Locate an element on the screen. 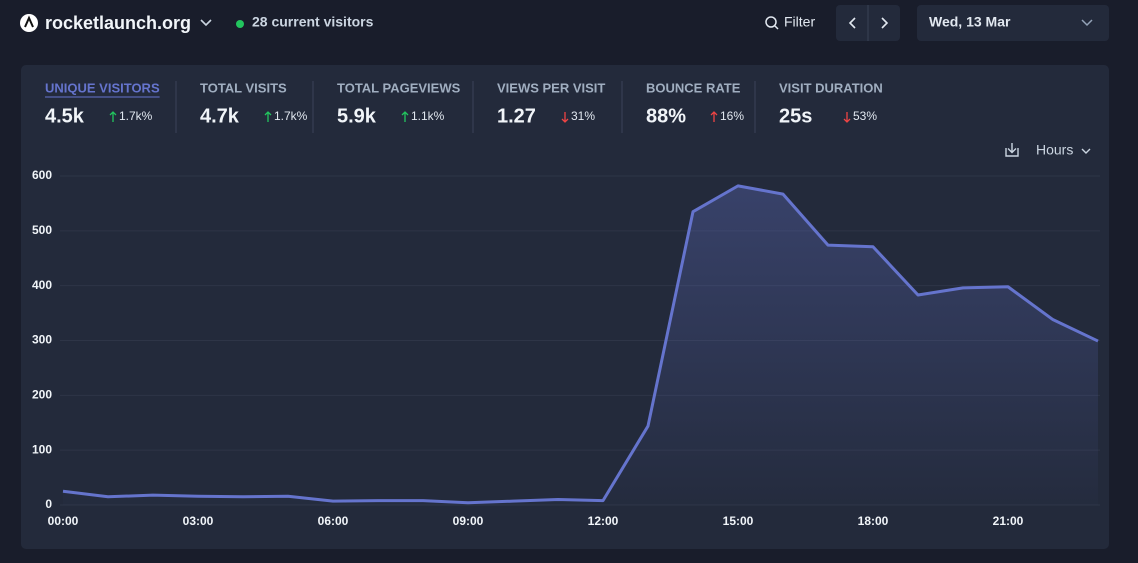 This screenshot has height=563, width=1138. stat-change: 16% is located at coordinates (732, 116).